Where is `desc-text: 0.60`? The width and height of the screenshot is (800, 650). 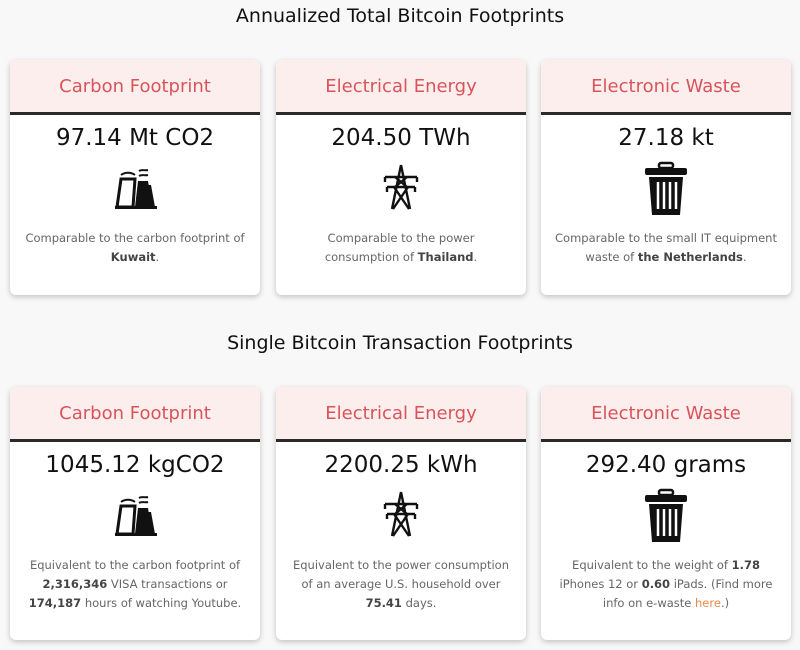 desc-text: 0.60 is located at coordinates (656, 584).